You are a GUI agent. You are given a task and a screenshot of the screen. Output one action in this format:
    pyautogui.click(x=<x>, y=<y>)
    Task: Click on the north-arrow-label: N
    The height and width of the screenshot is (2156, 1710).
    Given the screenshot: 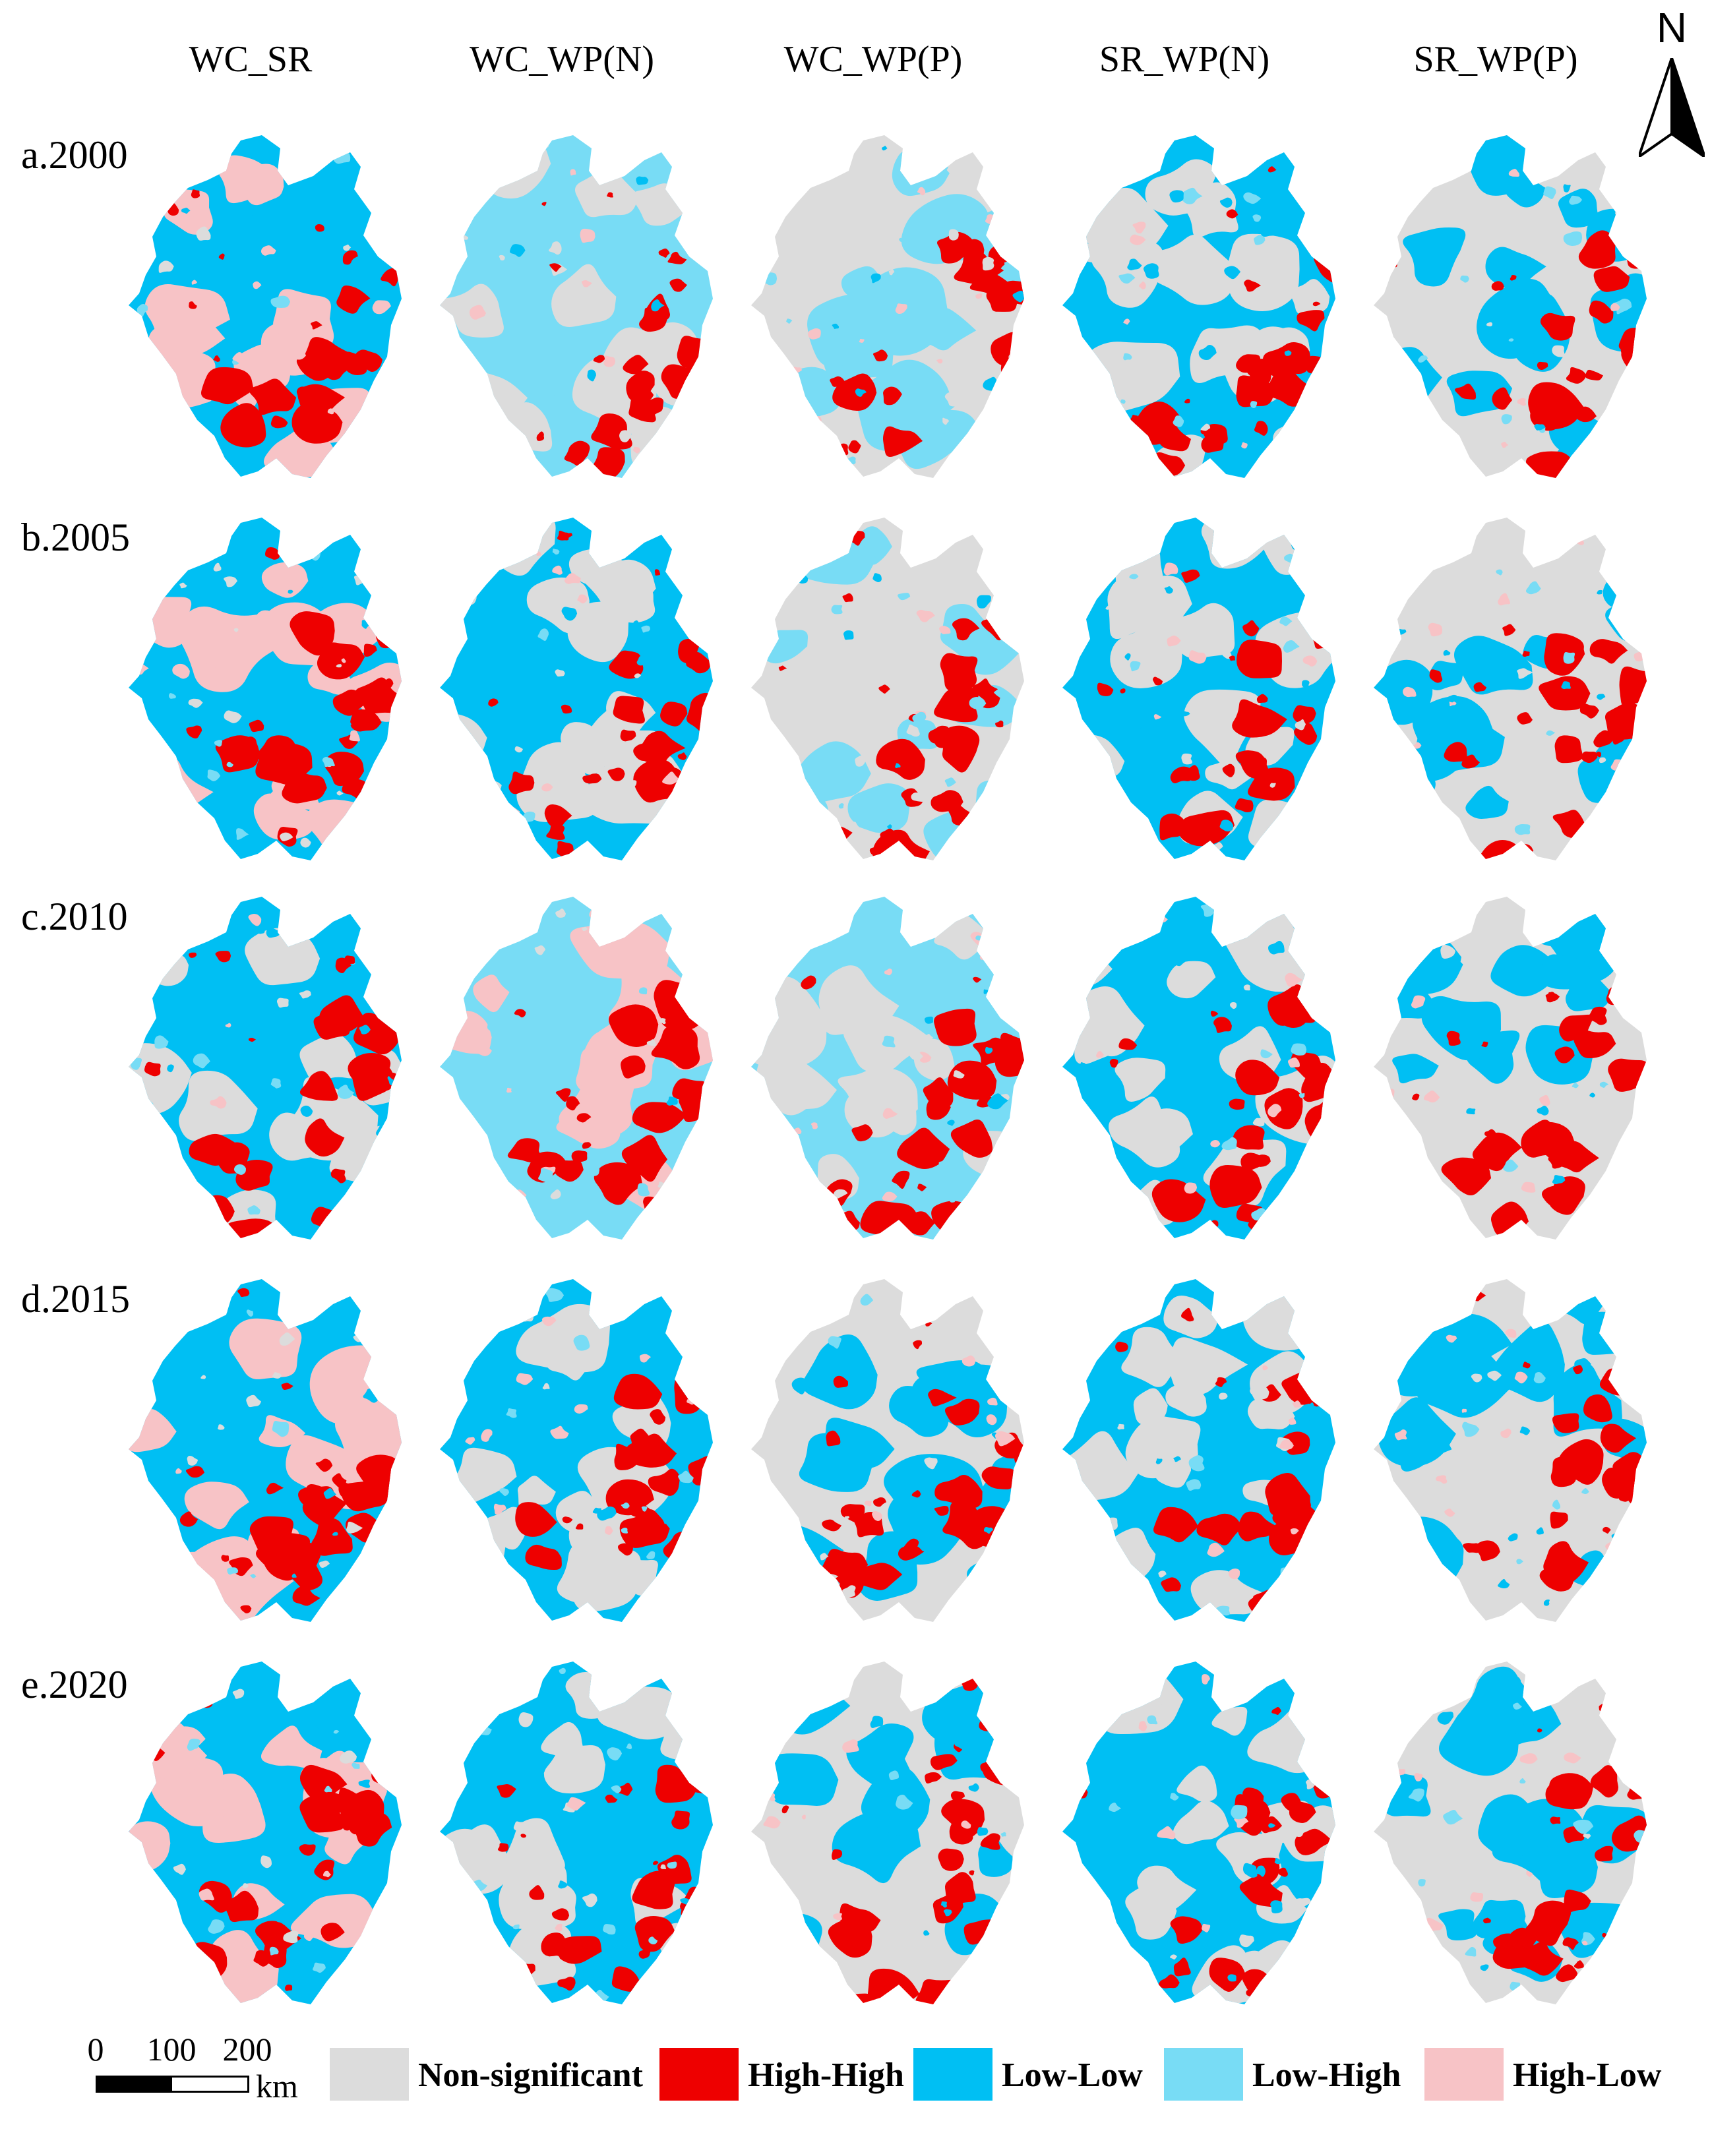 What is the action you would take?
    pyautogui.click(x=1672, y=27)
    